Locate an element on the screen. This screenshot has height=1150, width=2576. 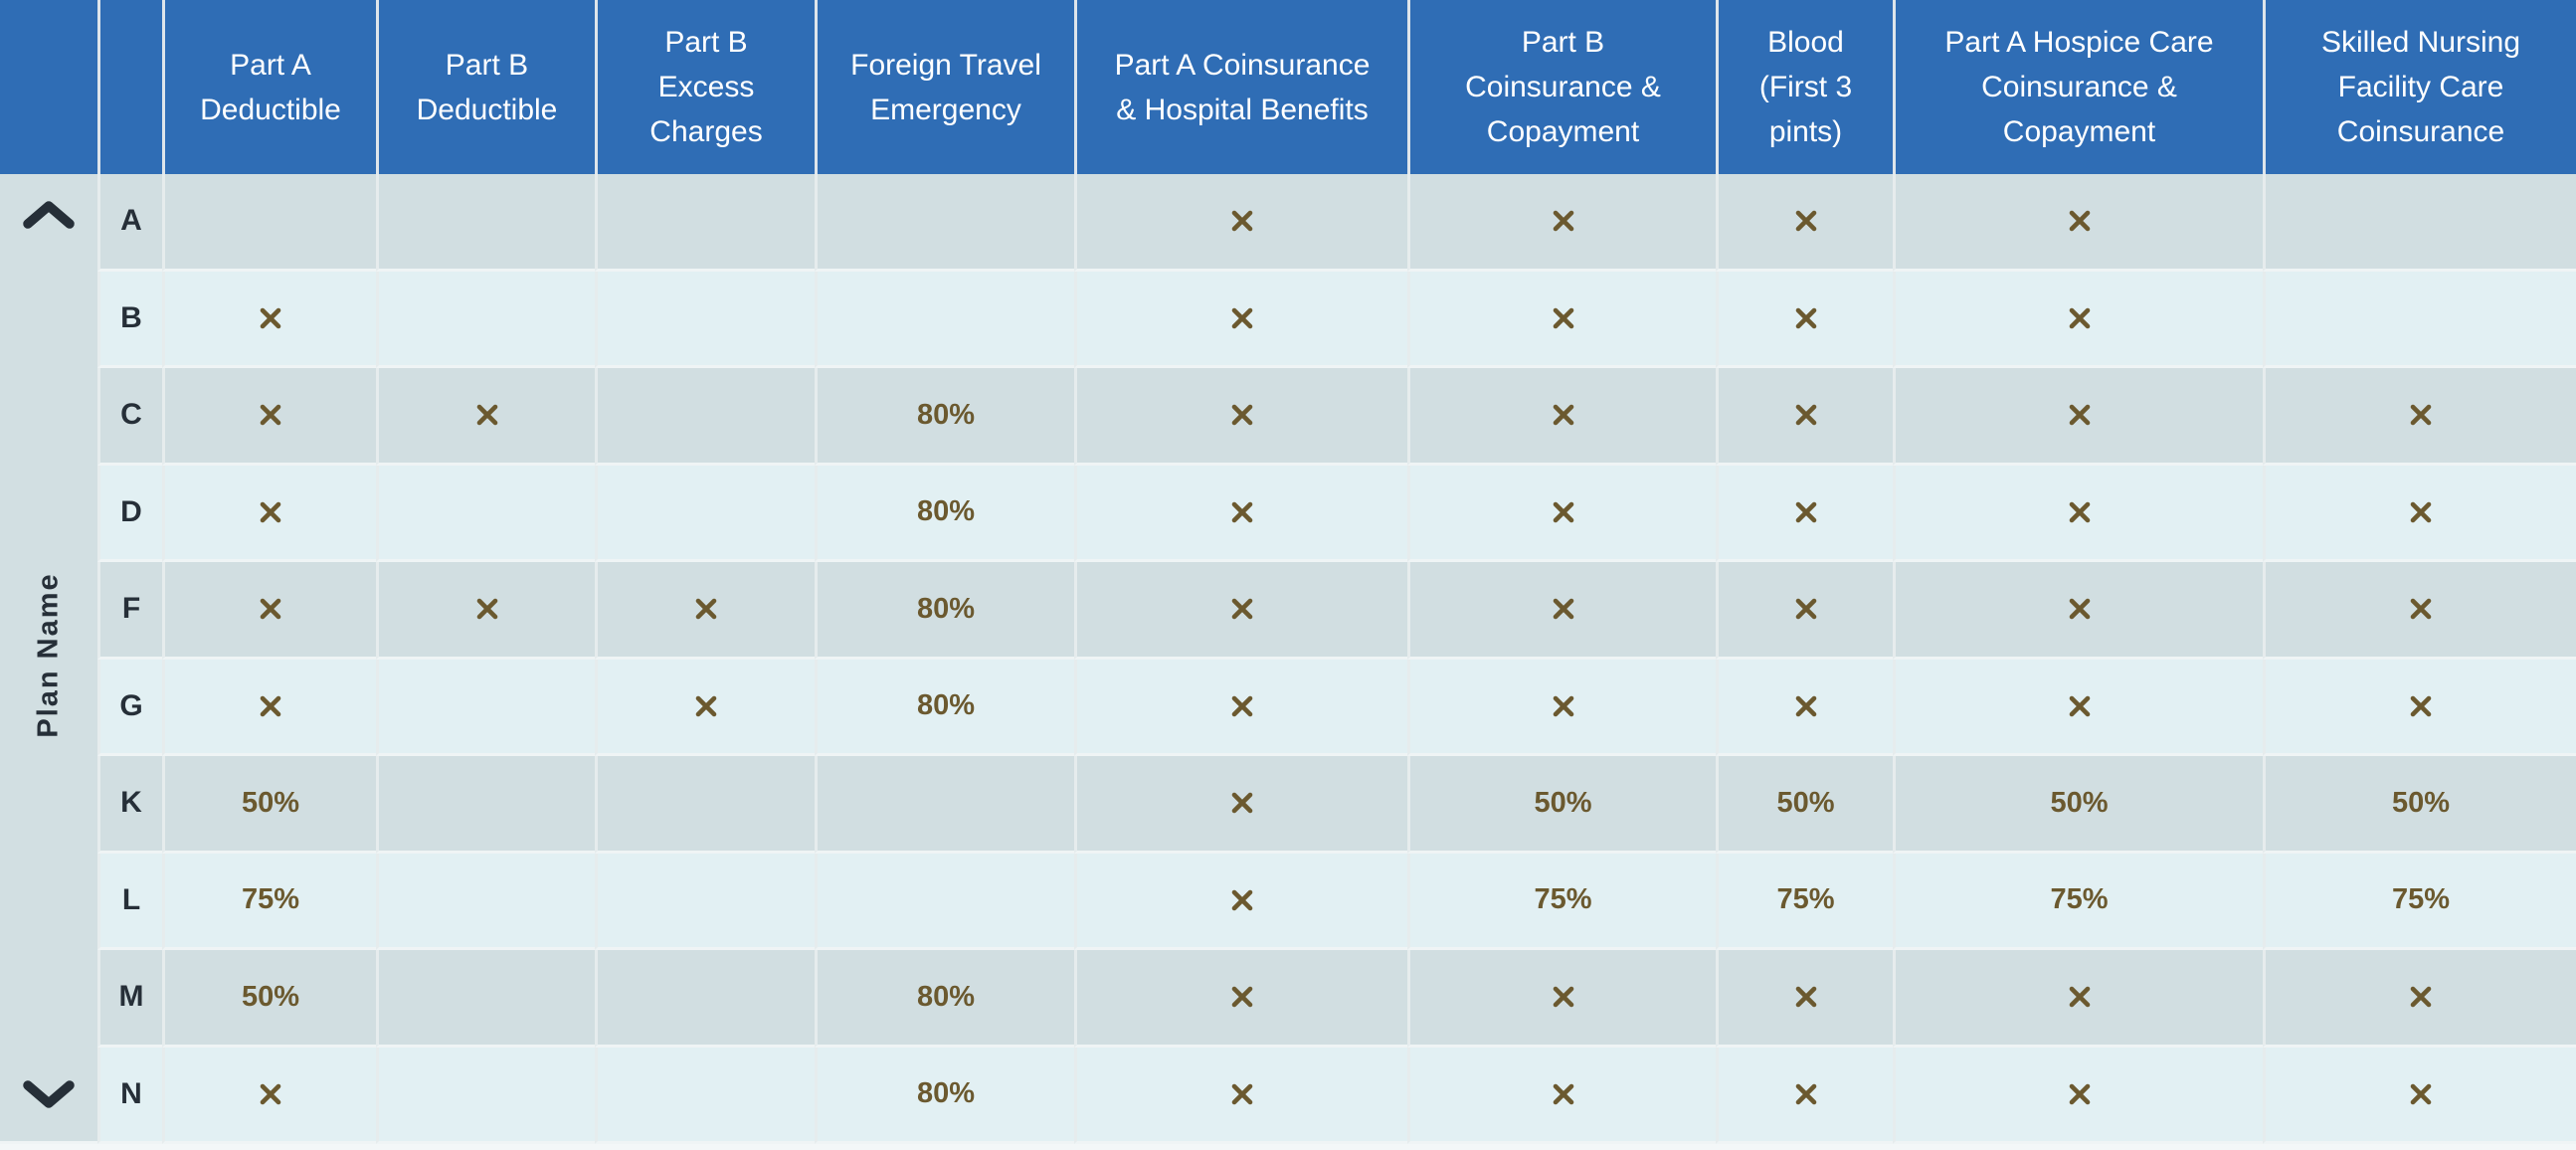
plan-label: G is located at coordinates (129, 707).